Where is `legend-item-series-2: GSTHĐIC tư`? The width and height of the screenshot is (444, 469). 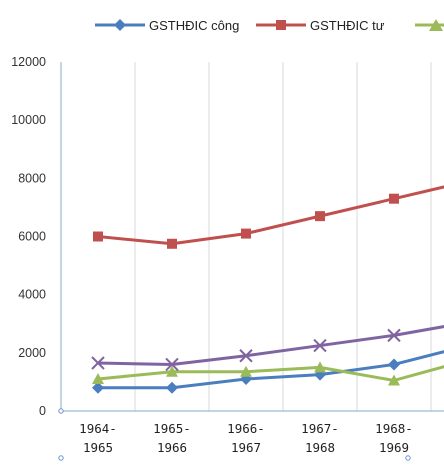
legend-item-series-2: GSTHĐIC tư is located at coordinates (320, 25).